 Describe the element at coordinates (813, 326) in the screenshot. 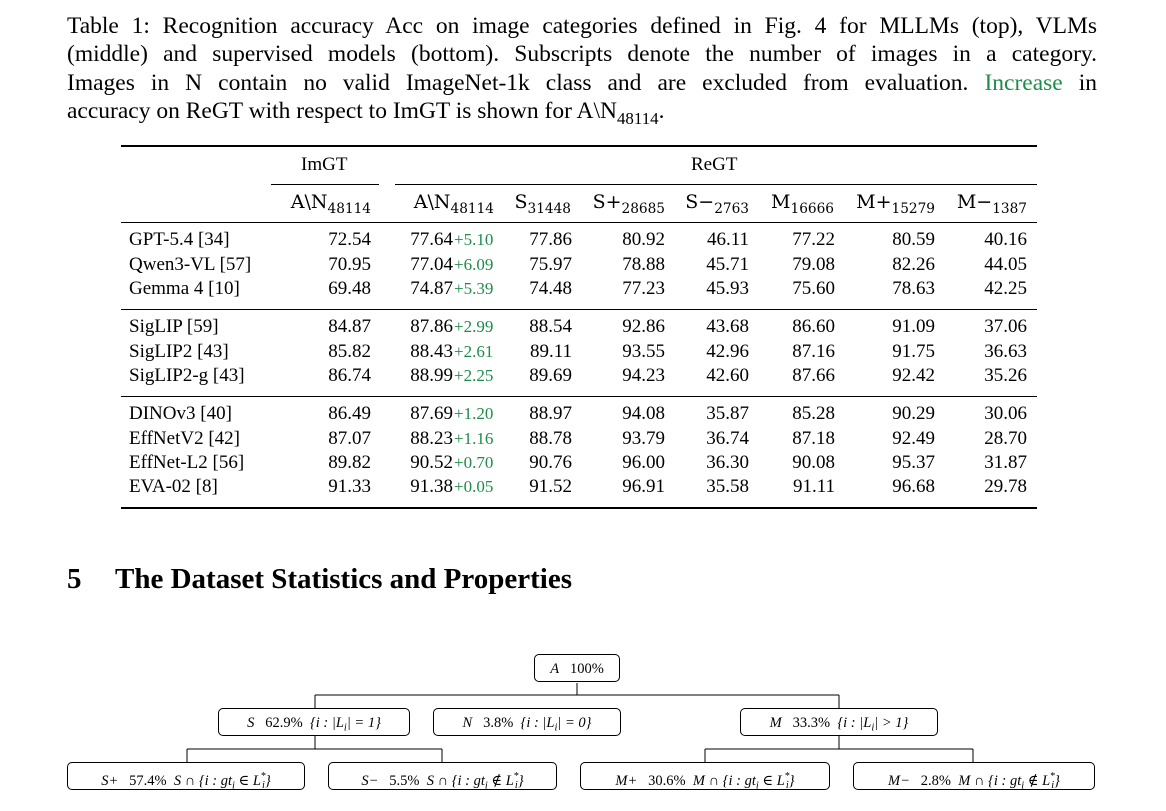

I see `table-cell-m: 86.60` at that location.